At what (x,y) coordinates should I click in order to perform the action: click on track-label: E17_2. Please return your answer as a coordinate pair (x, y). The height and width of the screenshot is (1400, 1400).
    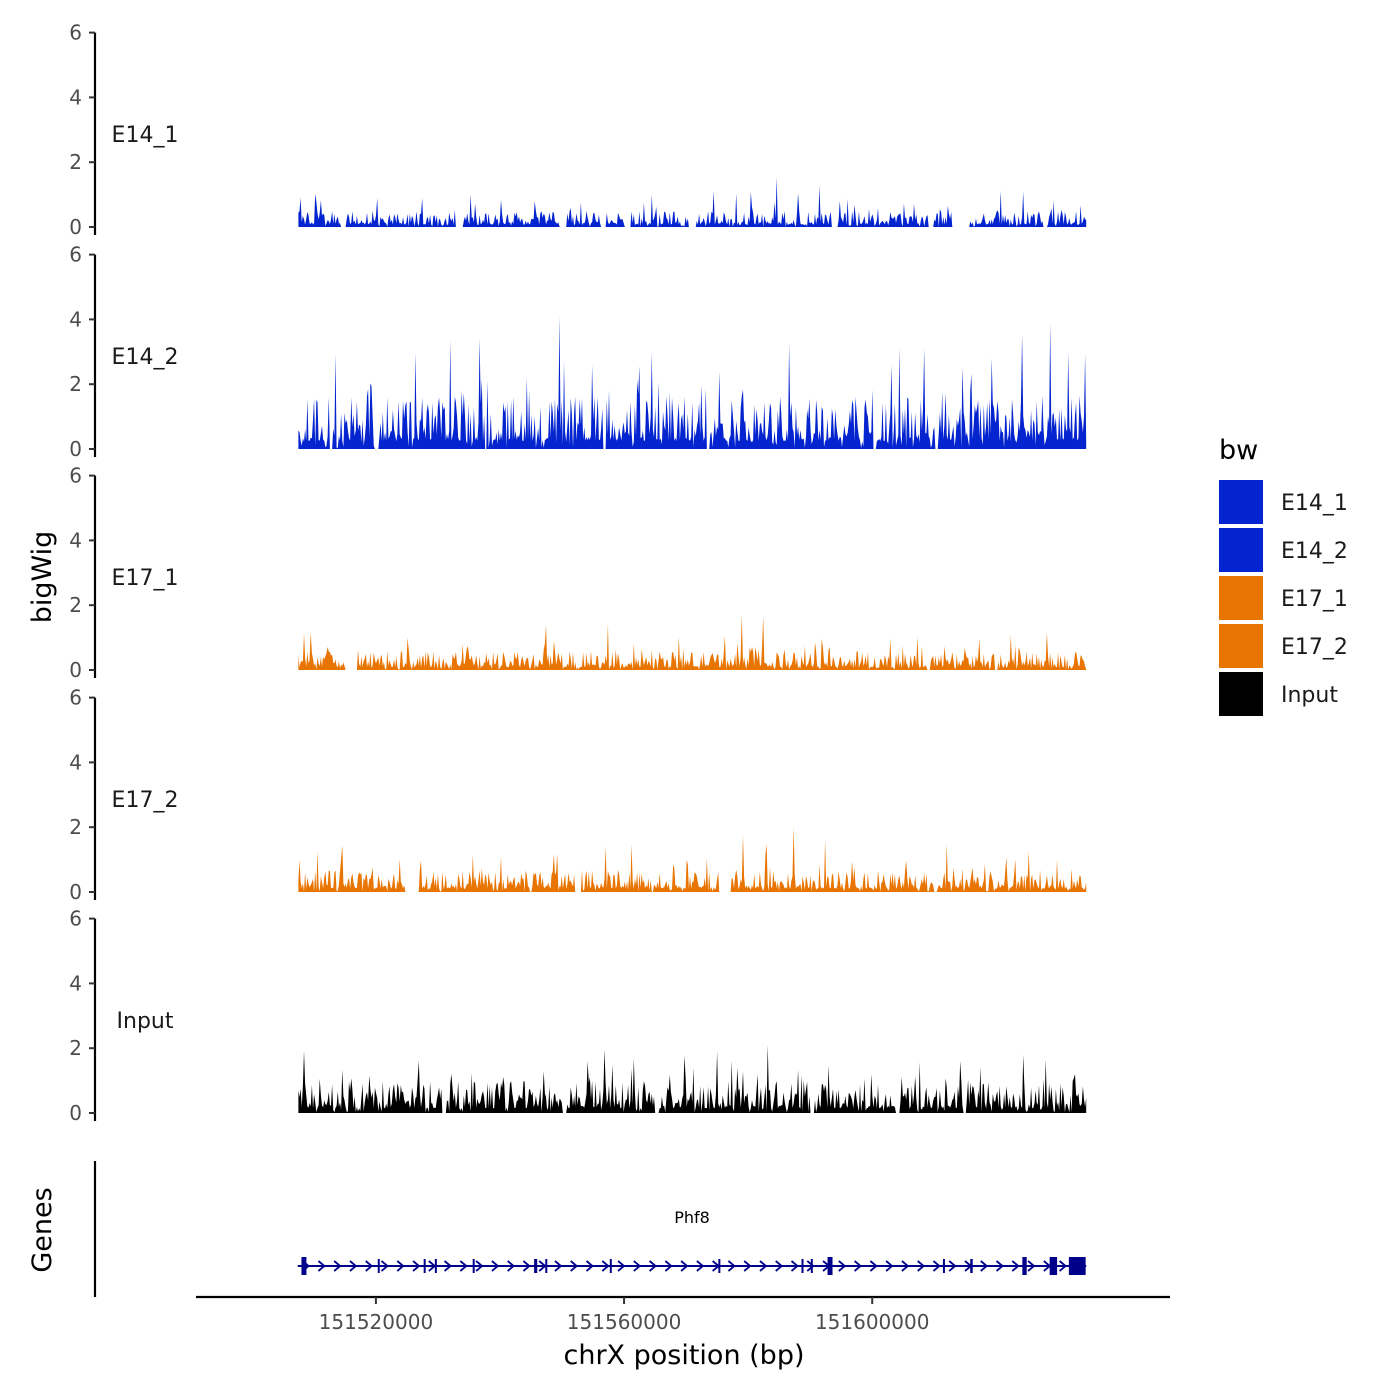
    Looking at the image, I should click on (145, 800).